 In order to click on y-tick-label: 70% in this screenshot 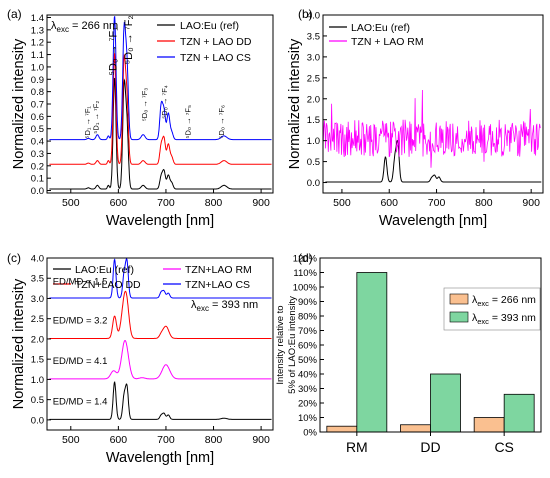, I will do `click(308, 331)`.